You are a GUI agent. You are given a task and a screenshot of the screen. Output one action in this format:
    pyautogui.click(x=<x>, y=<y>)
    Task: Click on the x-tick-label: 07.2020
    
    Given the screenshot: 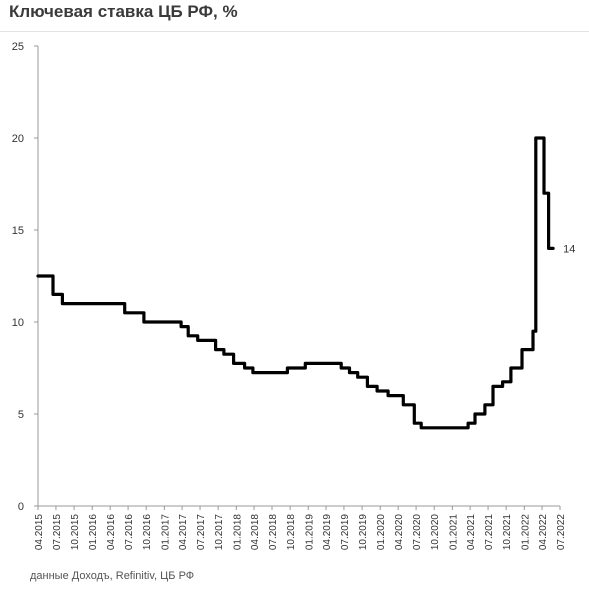 What is the action you would take?
    pyautogui.click(x=417, y=532)
    